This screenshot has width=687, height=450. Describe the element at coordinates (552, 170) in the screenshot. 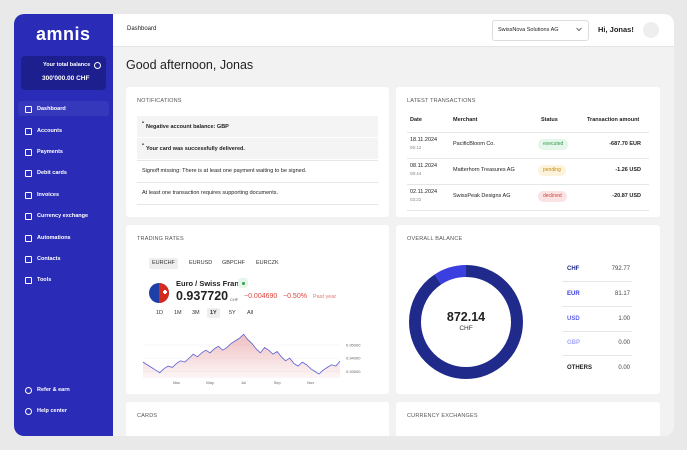

I see `tx-status: pending` at that location.